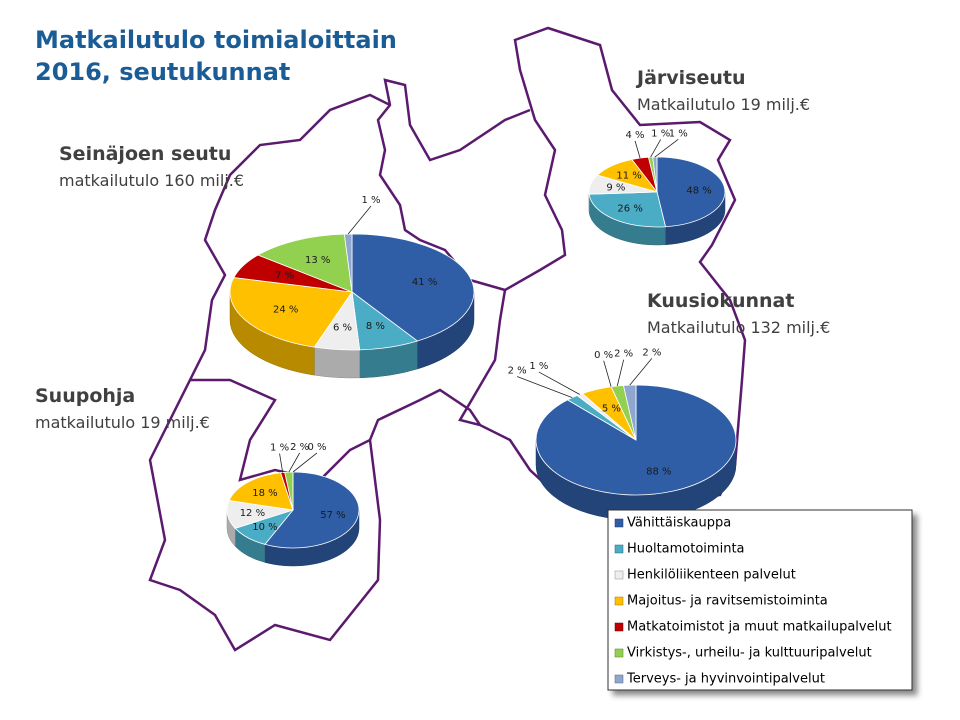 This screenshot has height=720, width=960. Describe the element at coordinates (711, 575) in the screenshot. I see `legend-label: Henkilöliikenteen palvelut` at that location.